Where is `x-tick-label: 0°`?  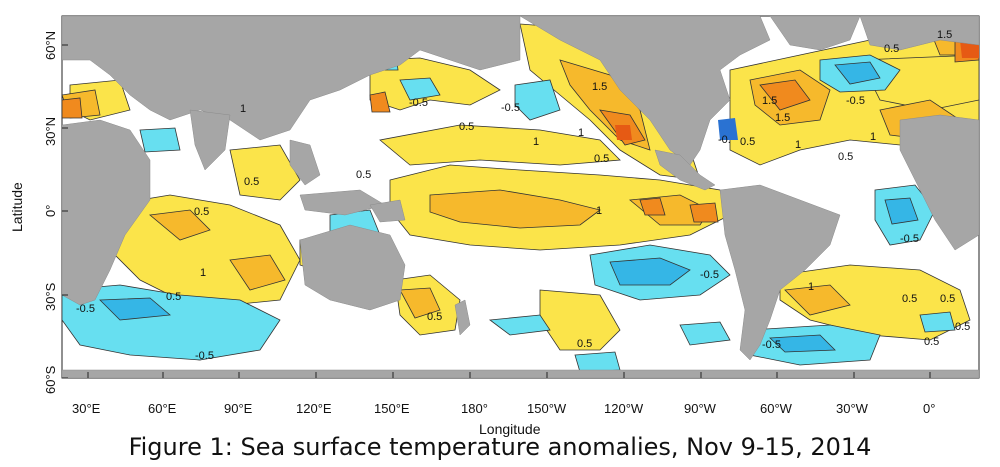 x-tick-label: 0° is located at coordinates (929, 408).